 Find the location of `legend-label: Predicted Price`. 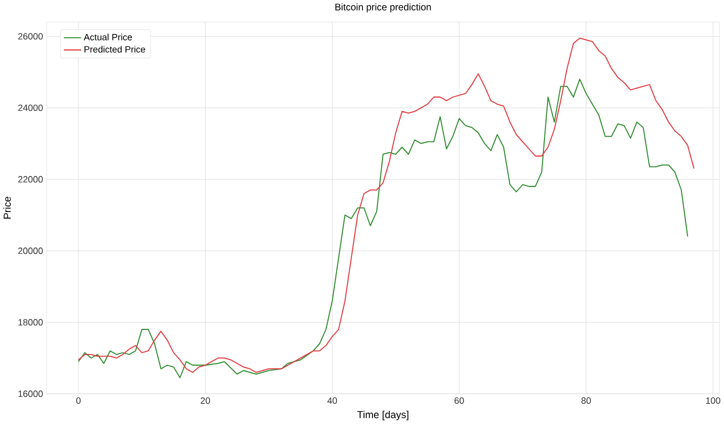

legend-label: Predicted Price is located at coordinates (115, 49).